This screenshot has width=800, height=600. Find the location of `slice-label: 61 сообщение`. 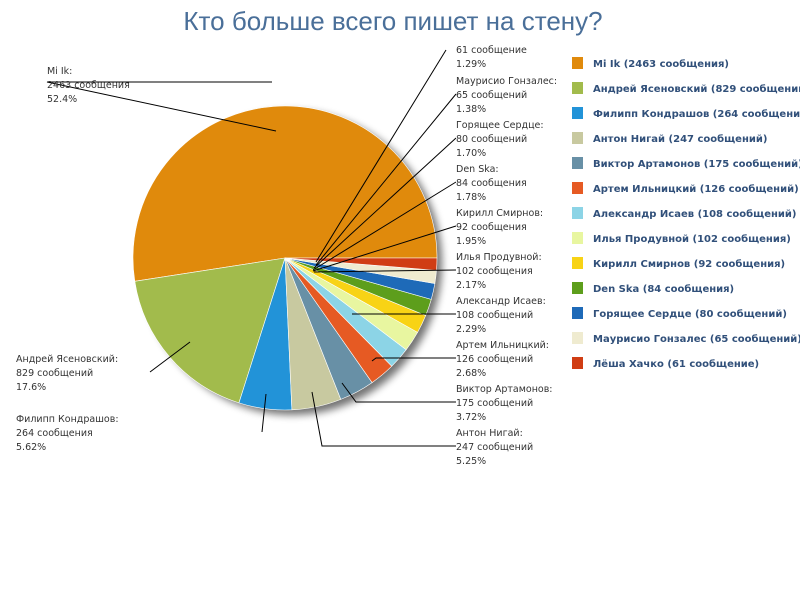

slice-label: 61 сообщение is located at coordinates (491, 50).